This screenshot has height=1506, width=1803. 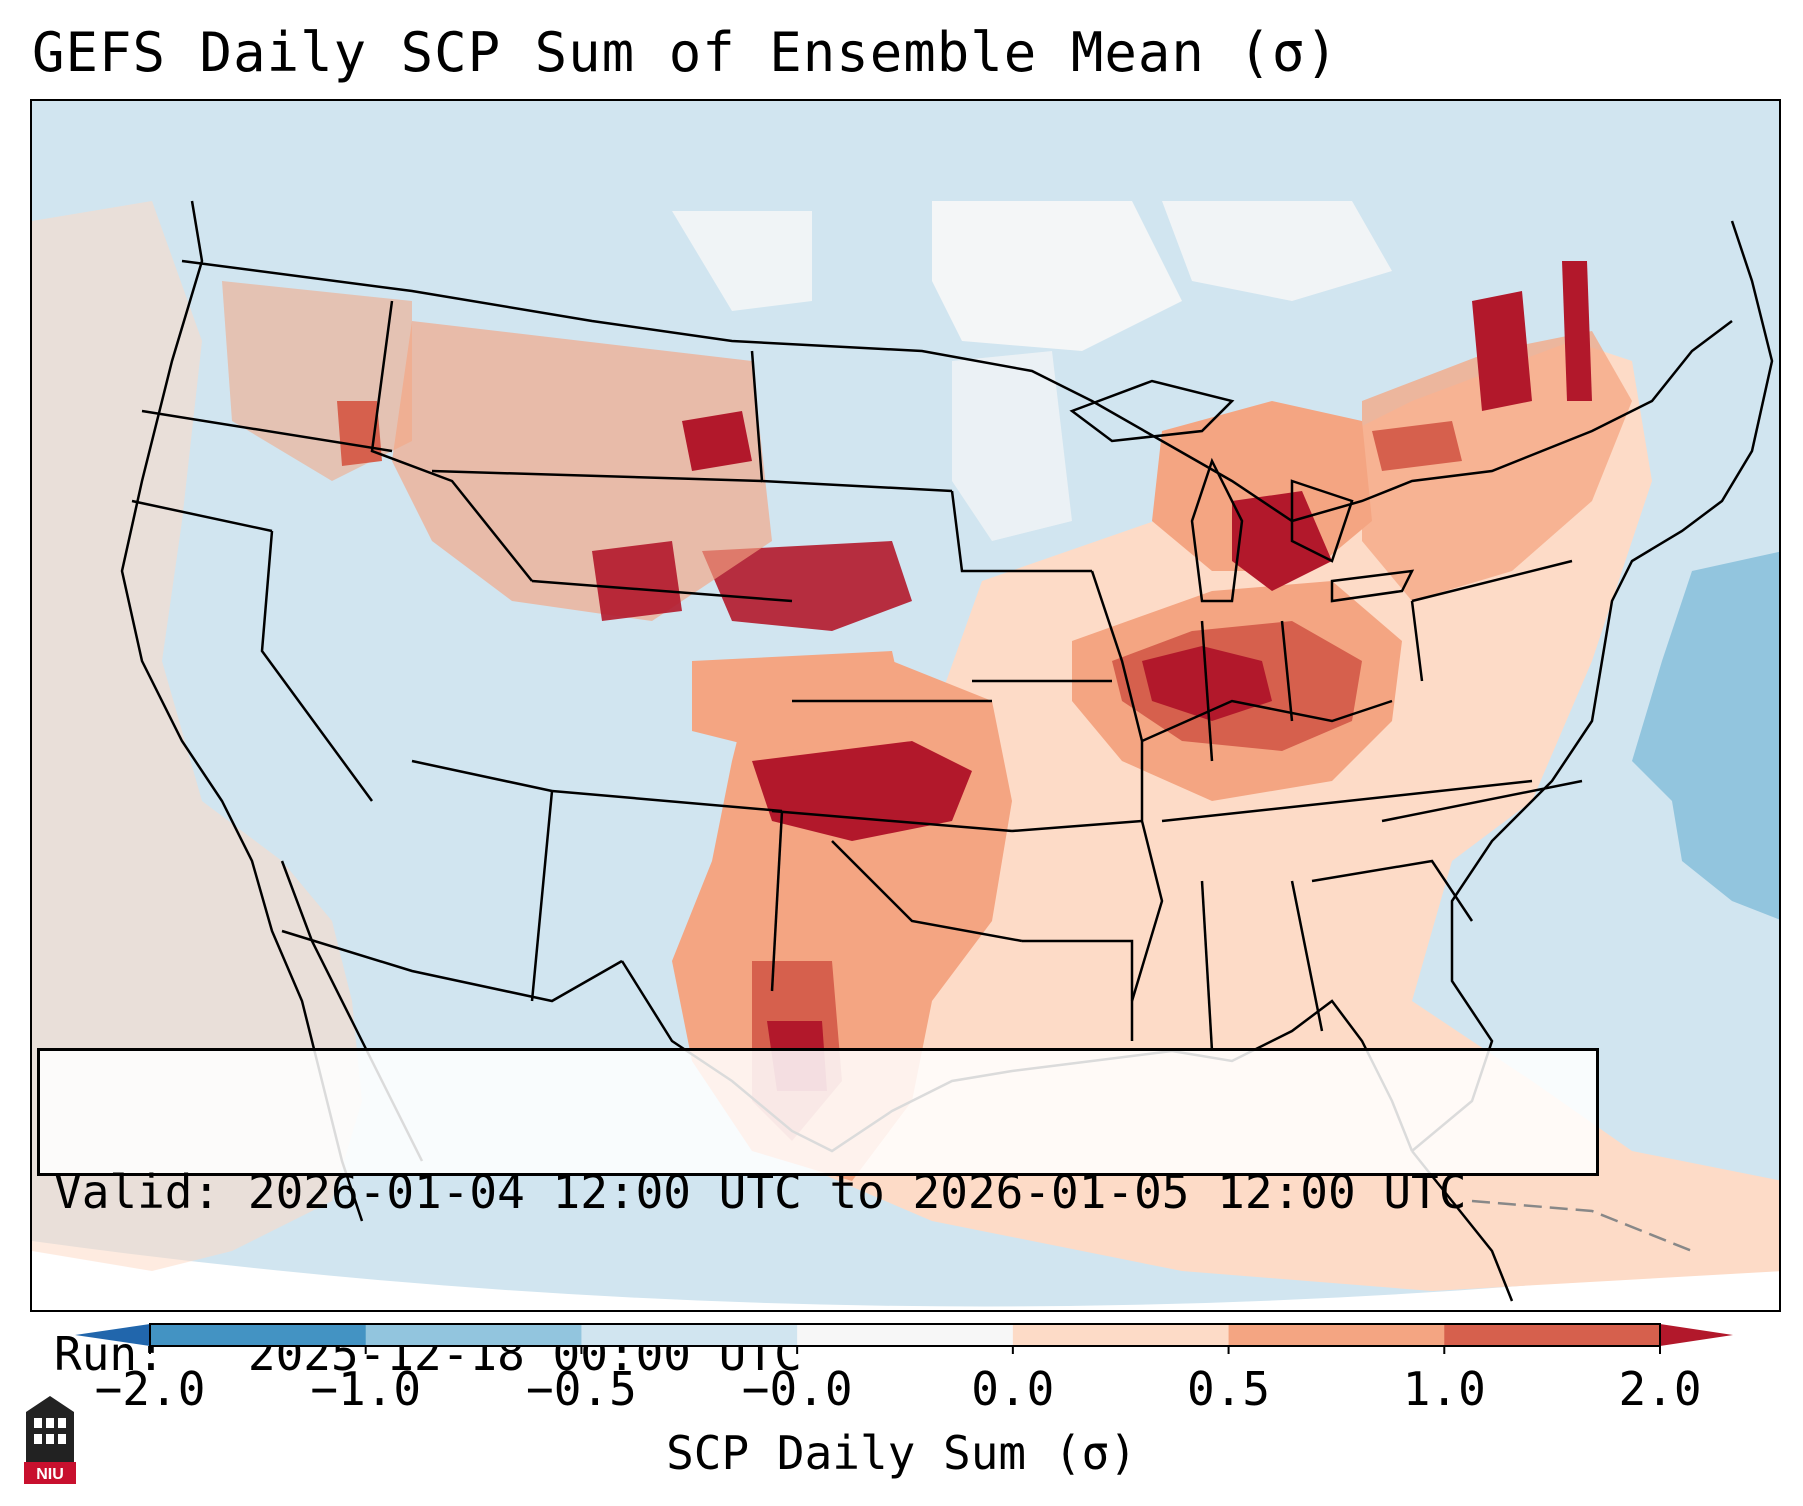 What do you see at coordinates (1207, 966) in the screenshot?
I see `border-ms-al` at bounding box center [1207, 966].